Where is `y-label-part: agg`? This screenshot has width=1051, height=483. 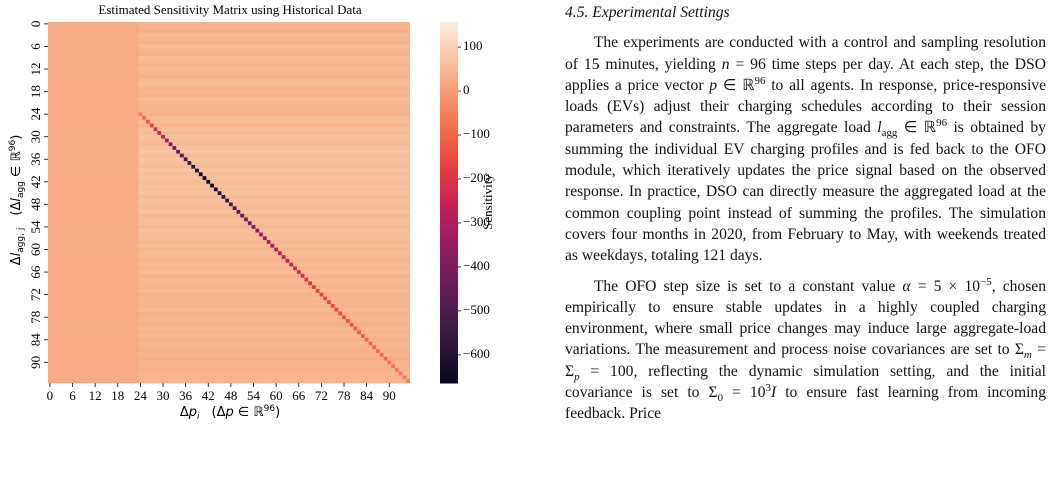
y-label-part: agg is located at coordinates (21, 189).